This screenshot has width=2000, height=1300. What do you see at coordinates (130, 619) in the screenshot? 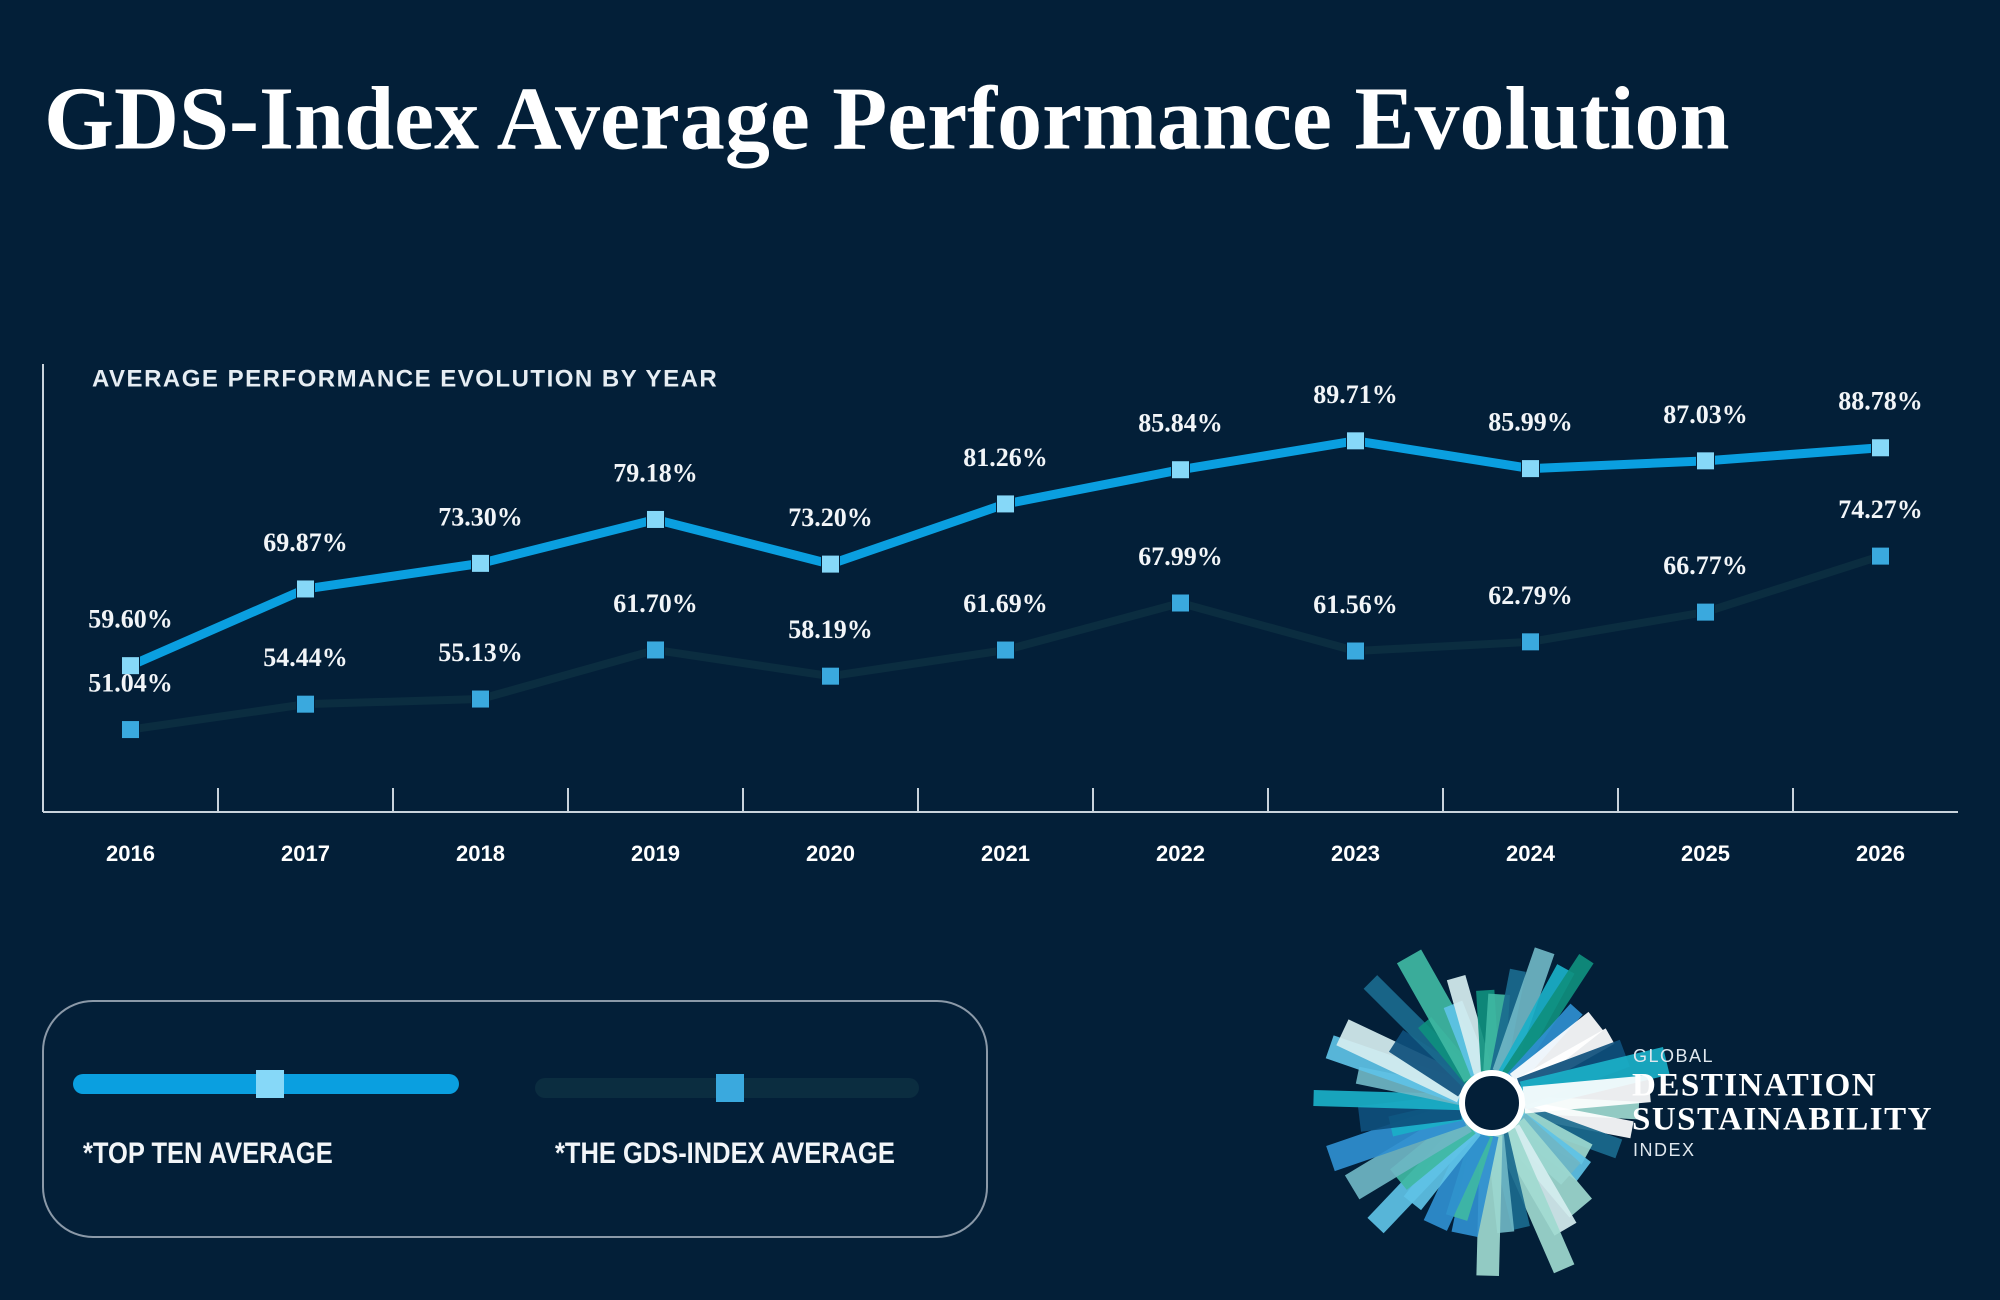
I see `data-label: 59.60%` at bounding box center [130, 619].